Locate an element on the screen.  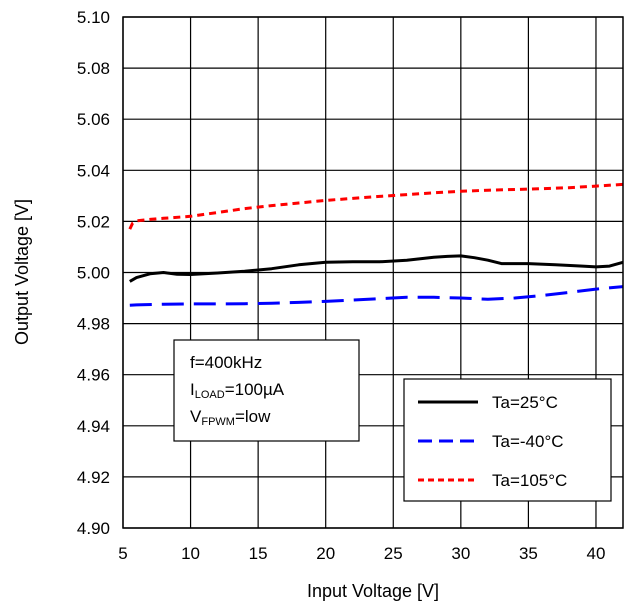
y-tick-label: 5.04 is located at coordinates (93, 170).